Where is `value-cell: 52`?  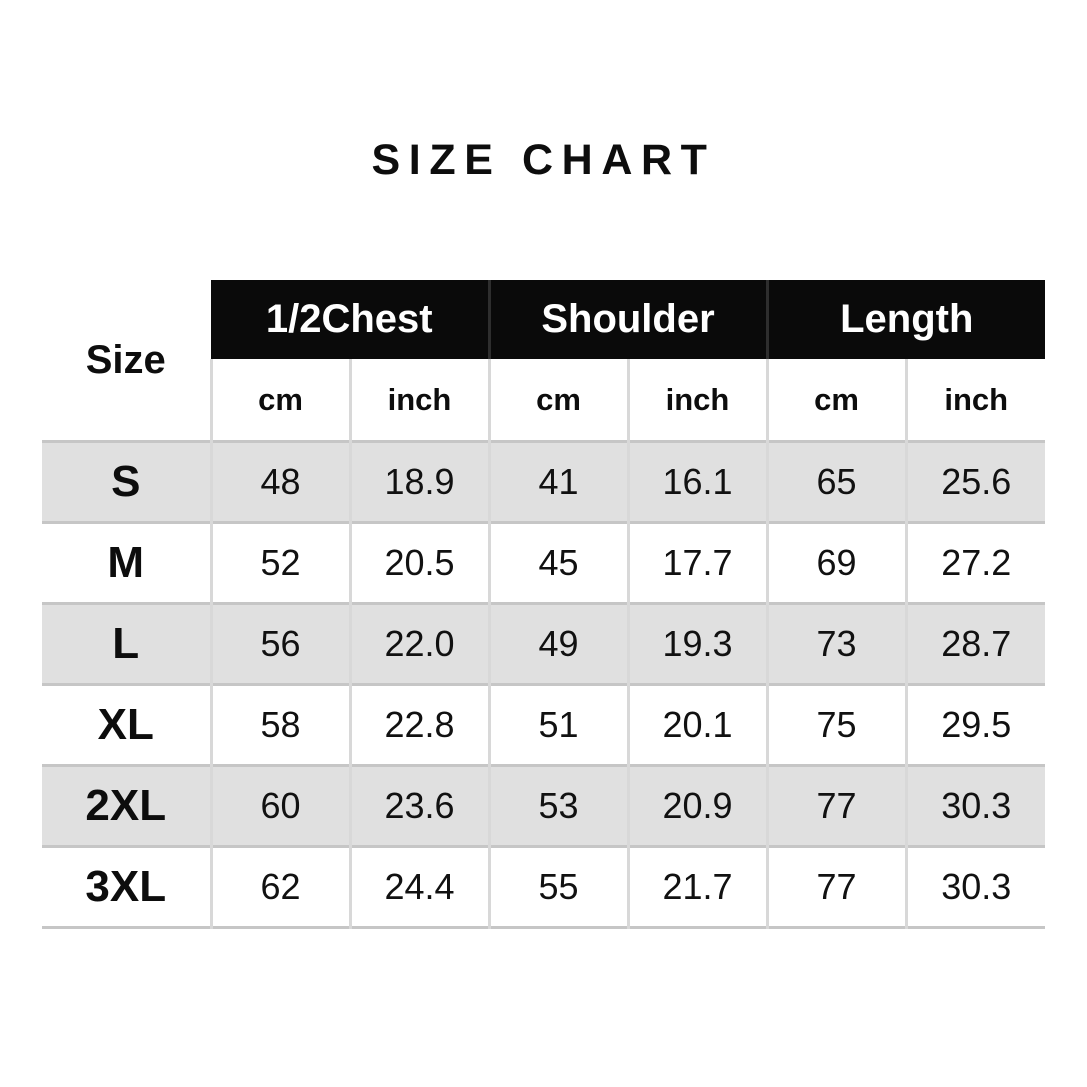
value-cell: 52 is located at coordinates (279, 563).